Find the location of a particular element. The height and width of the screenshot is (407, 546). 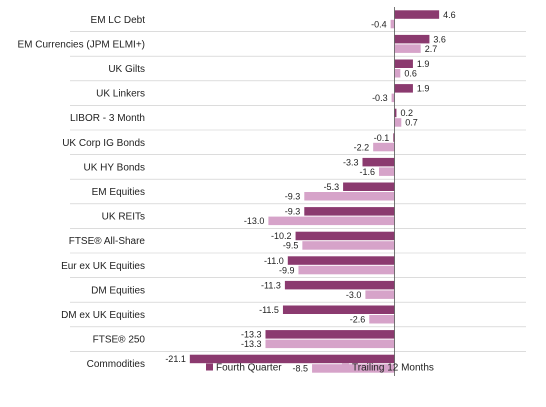

bar-fourth-quarter-uk-linkers is located at coordinates (403, 88).